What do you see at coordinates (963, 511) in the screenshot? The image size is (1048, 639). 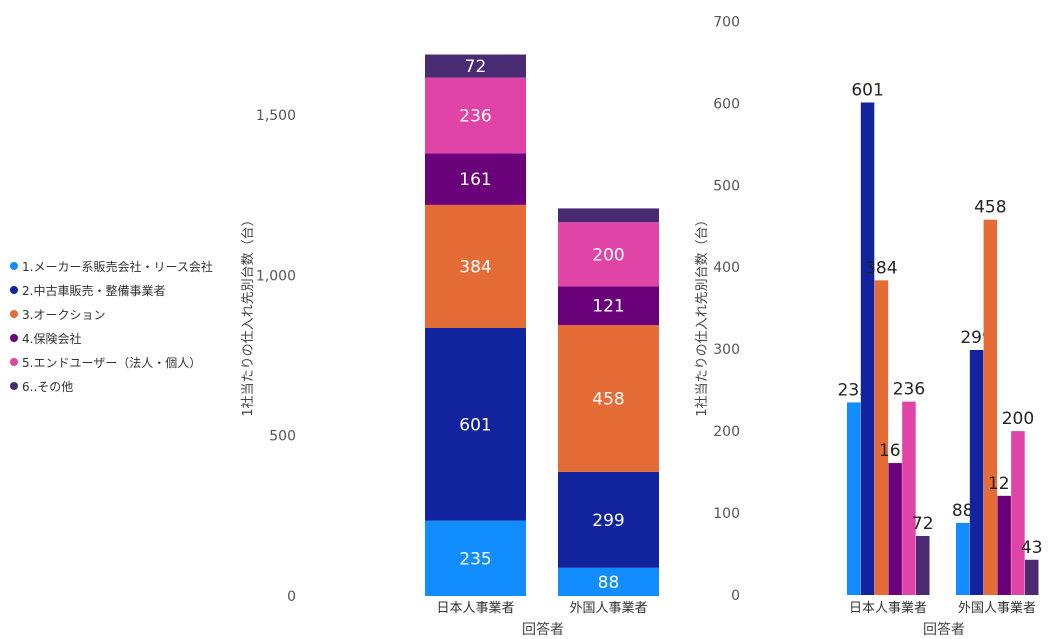 I see `bar-data-label: 88` at bounding box center [963, 511].